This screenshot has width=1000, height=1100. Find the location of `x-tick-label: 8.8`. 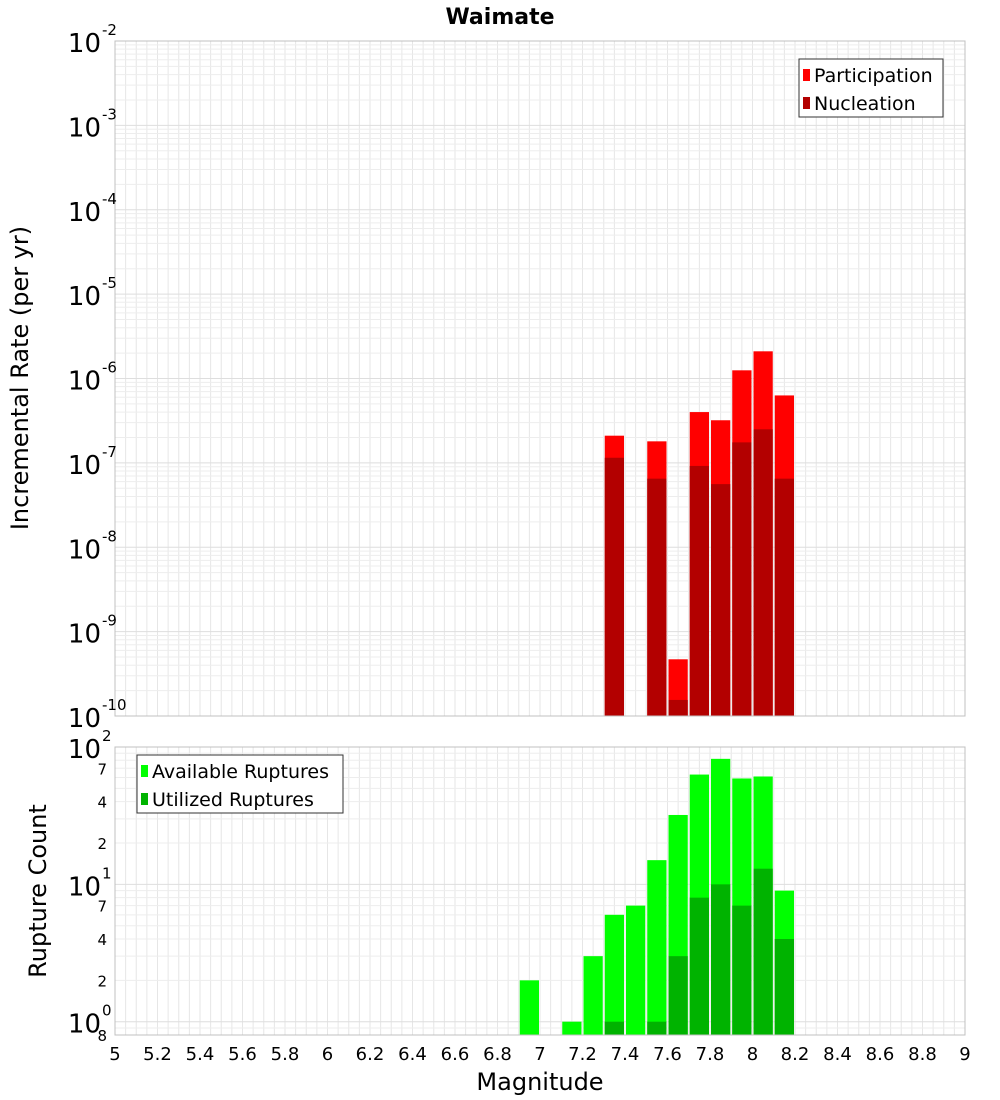

x-tick-label: 8.8 is located at coordinates (922, 1054).